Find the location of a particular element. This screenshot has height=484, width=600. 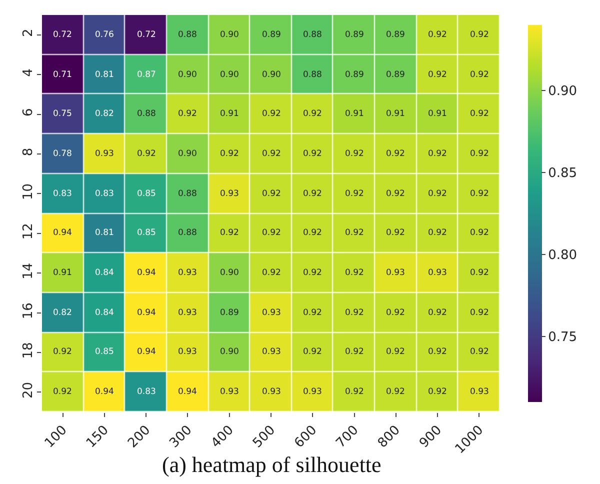

color-bar-label: 0.80 is located at coordinates (563, 256).